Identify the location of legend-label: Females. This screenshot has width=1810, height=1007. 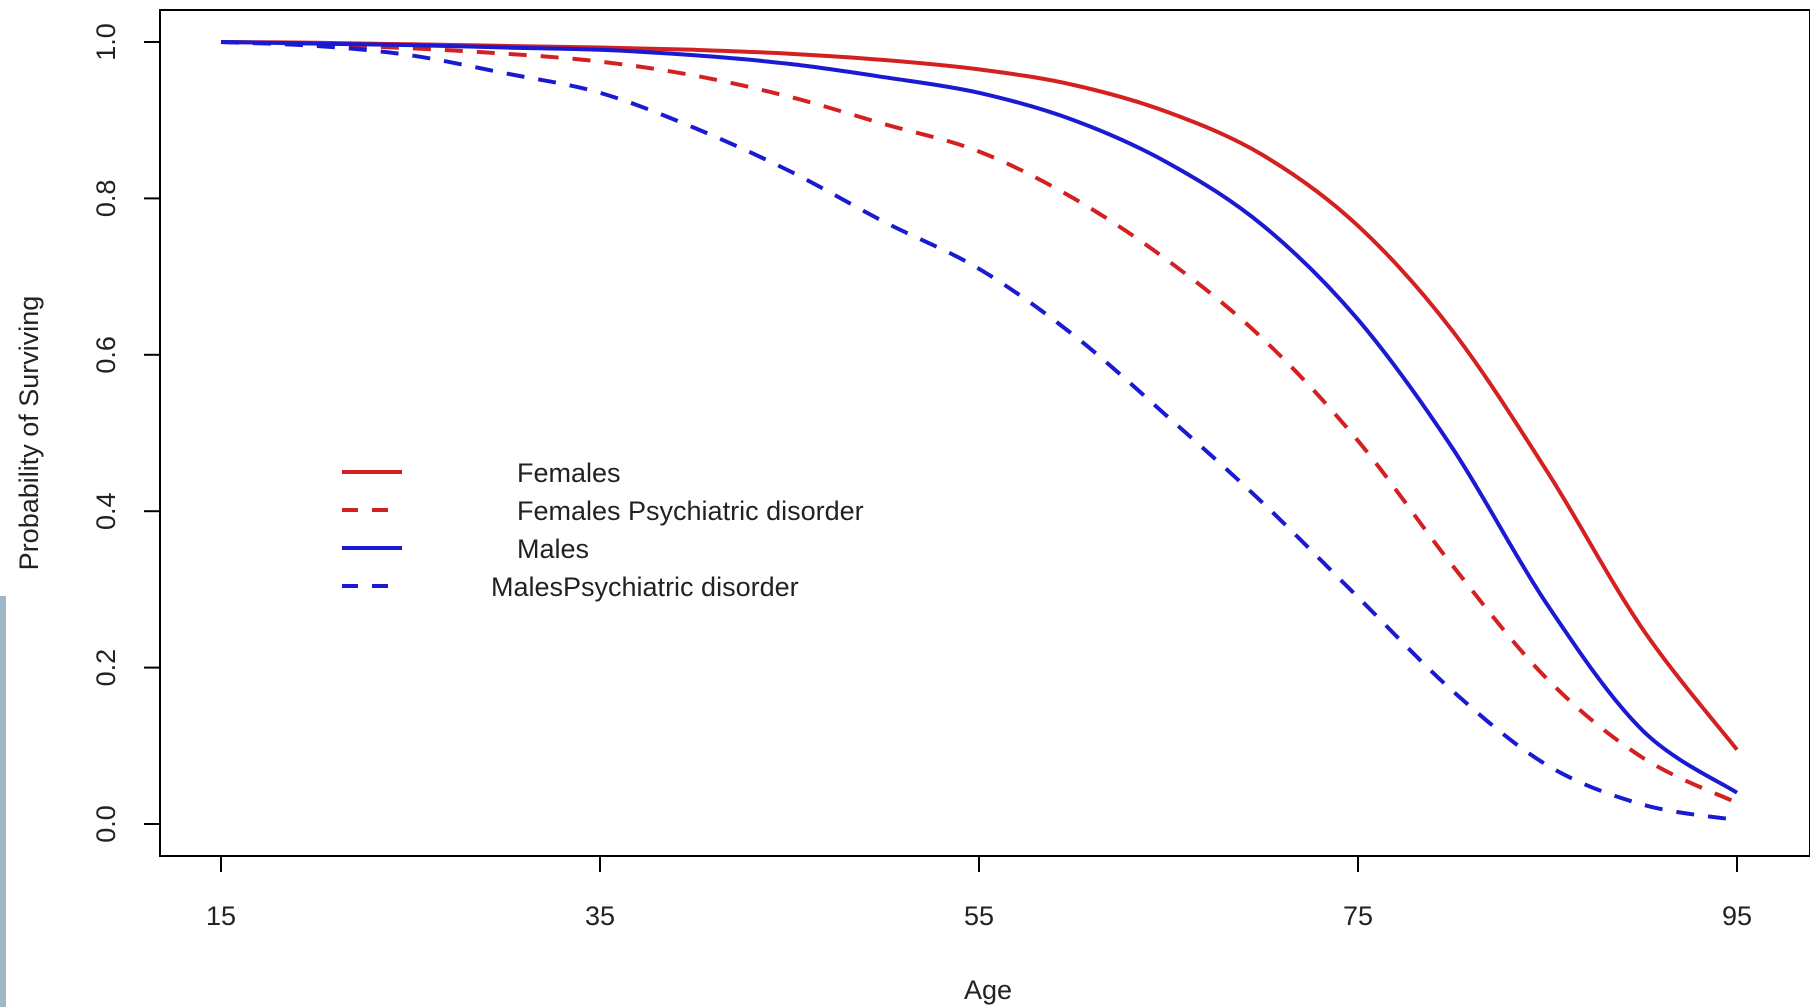
(569, 473).